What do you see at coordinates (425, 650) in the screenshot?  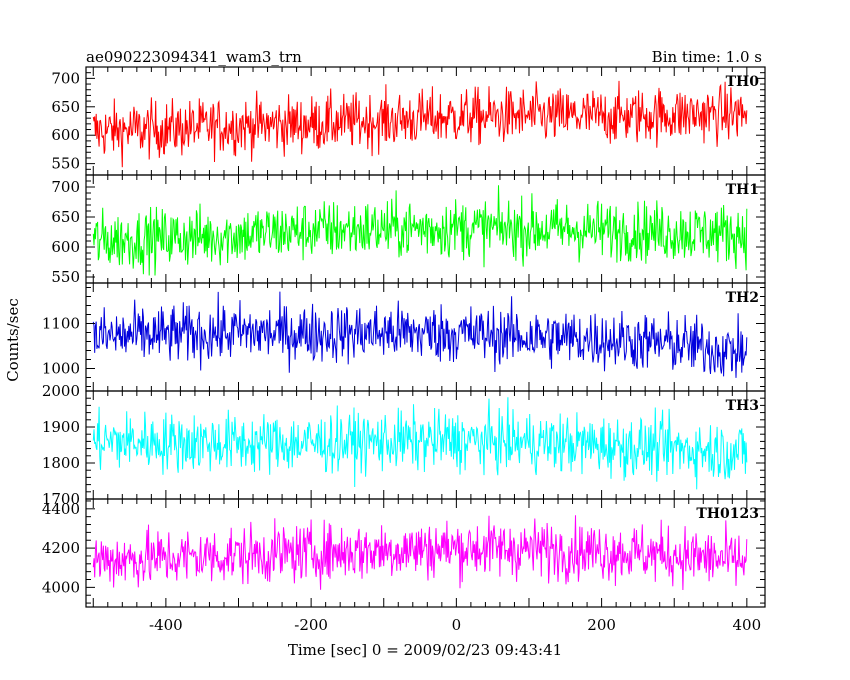 I see `x-axis-label: Time [sec] 0 = 2009/02/23 09:43:41` at bounding box center [425, 650].